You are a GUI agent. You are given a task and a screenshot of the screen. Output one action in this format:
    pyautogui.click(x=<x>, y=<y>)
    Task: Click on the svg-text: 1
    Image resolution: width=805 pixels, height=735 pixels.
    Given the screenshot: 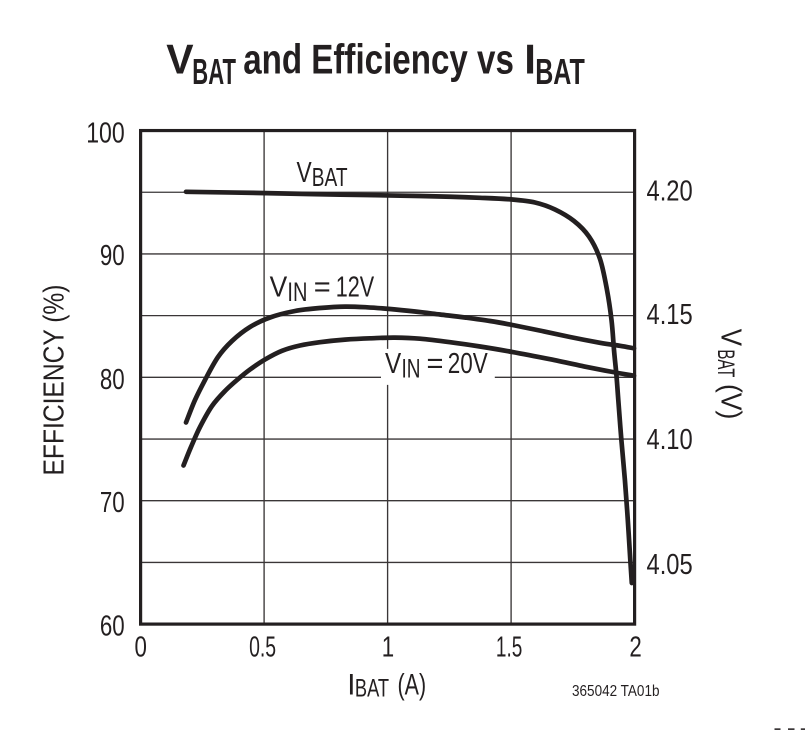 What is the action you would take?
    pyautogui.click(x=388, y=648)
    